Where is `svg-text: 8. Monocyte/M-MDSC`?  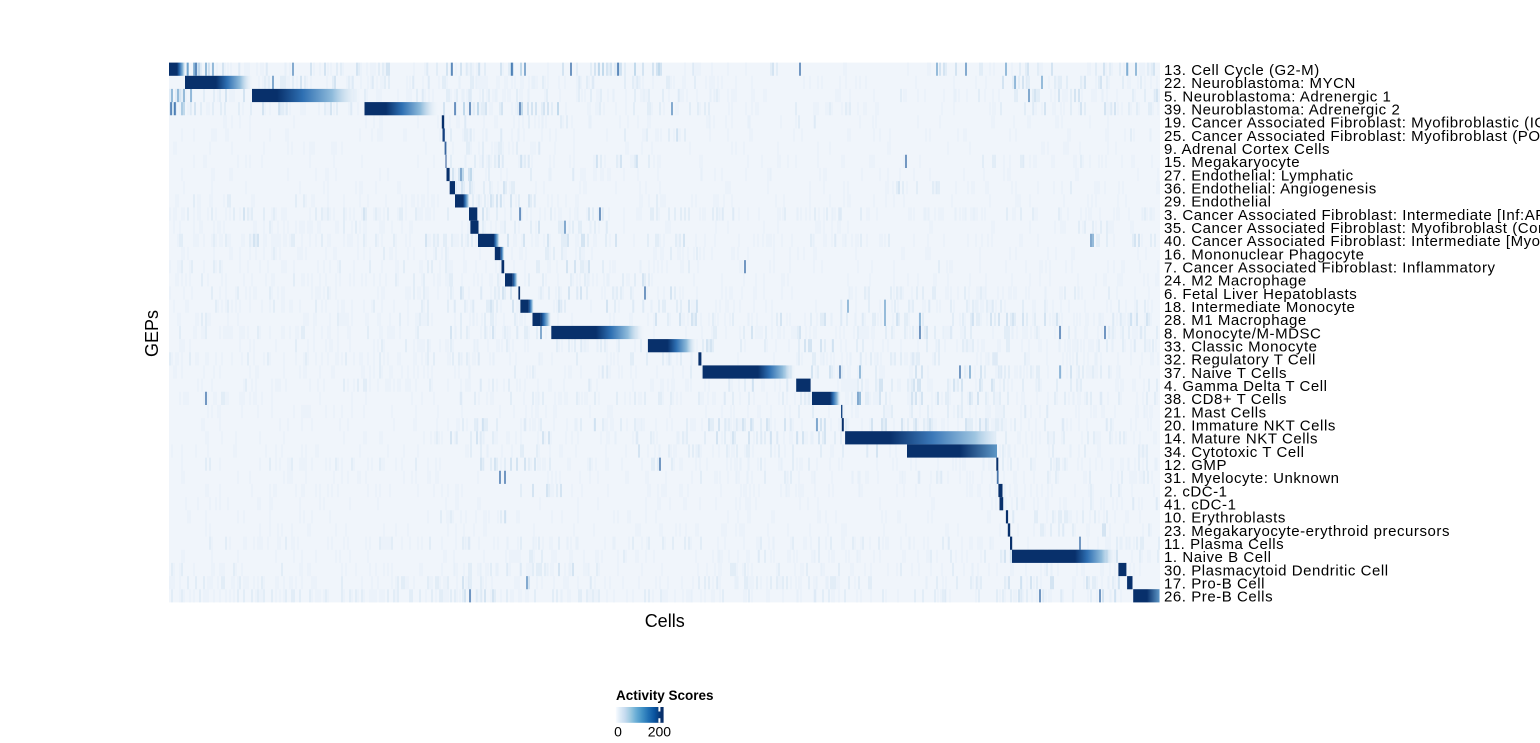
svg-text: 8. Monocyte/M-MDSC is located at coordinates (1242, 333).